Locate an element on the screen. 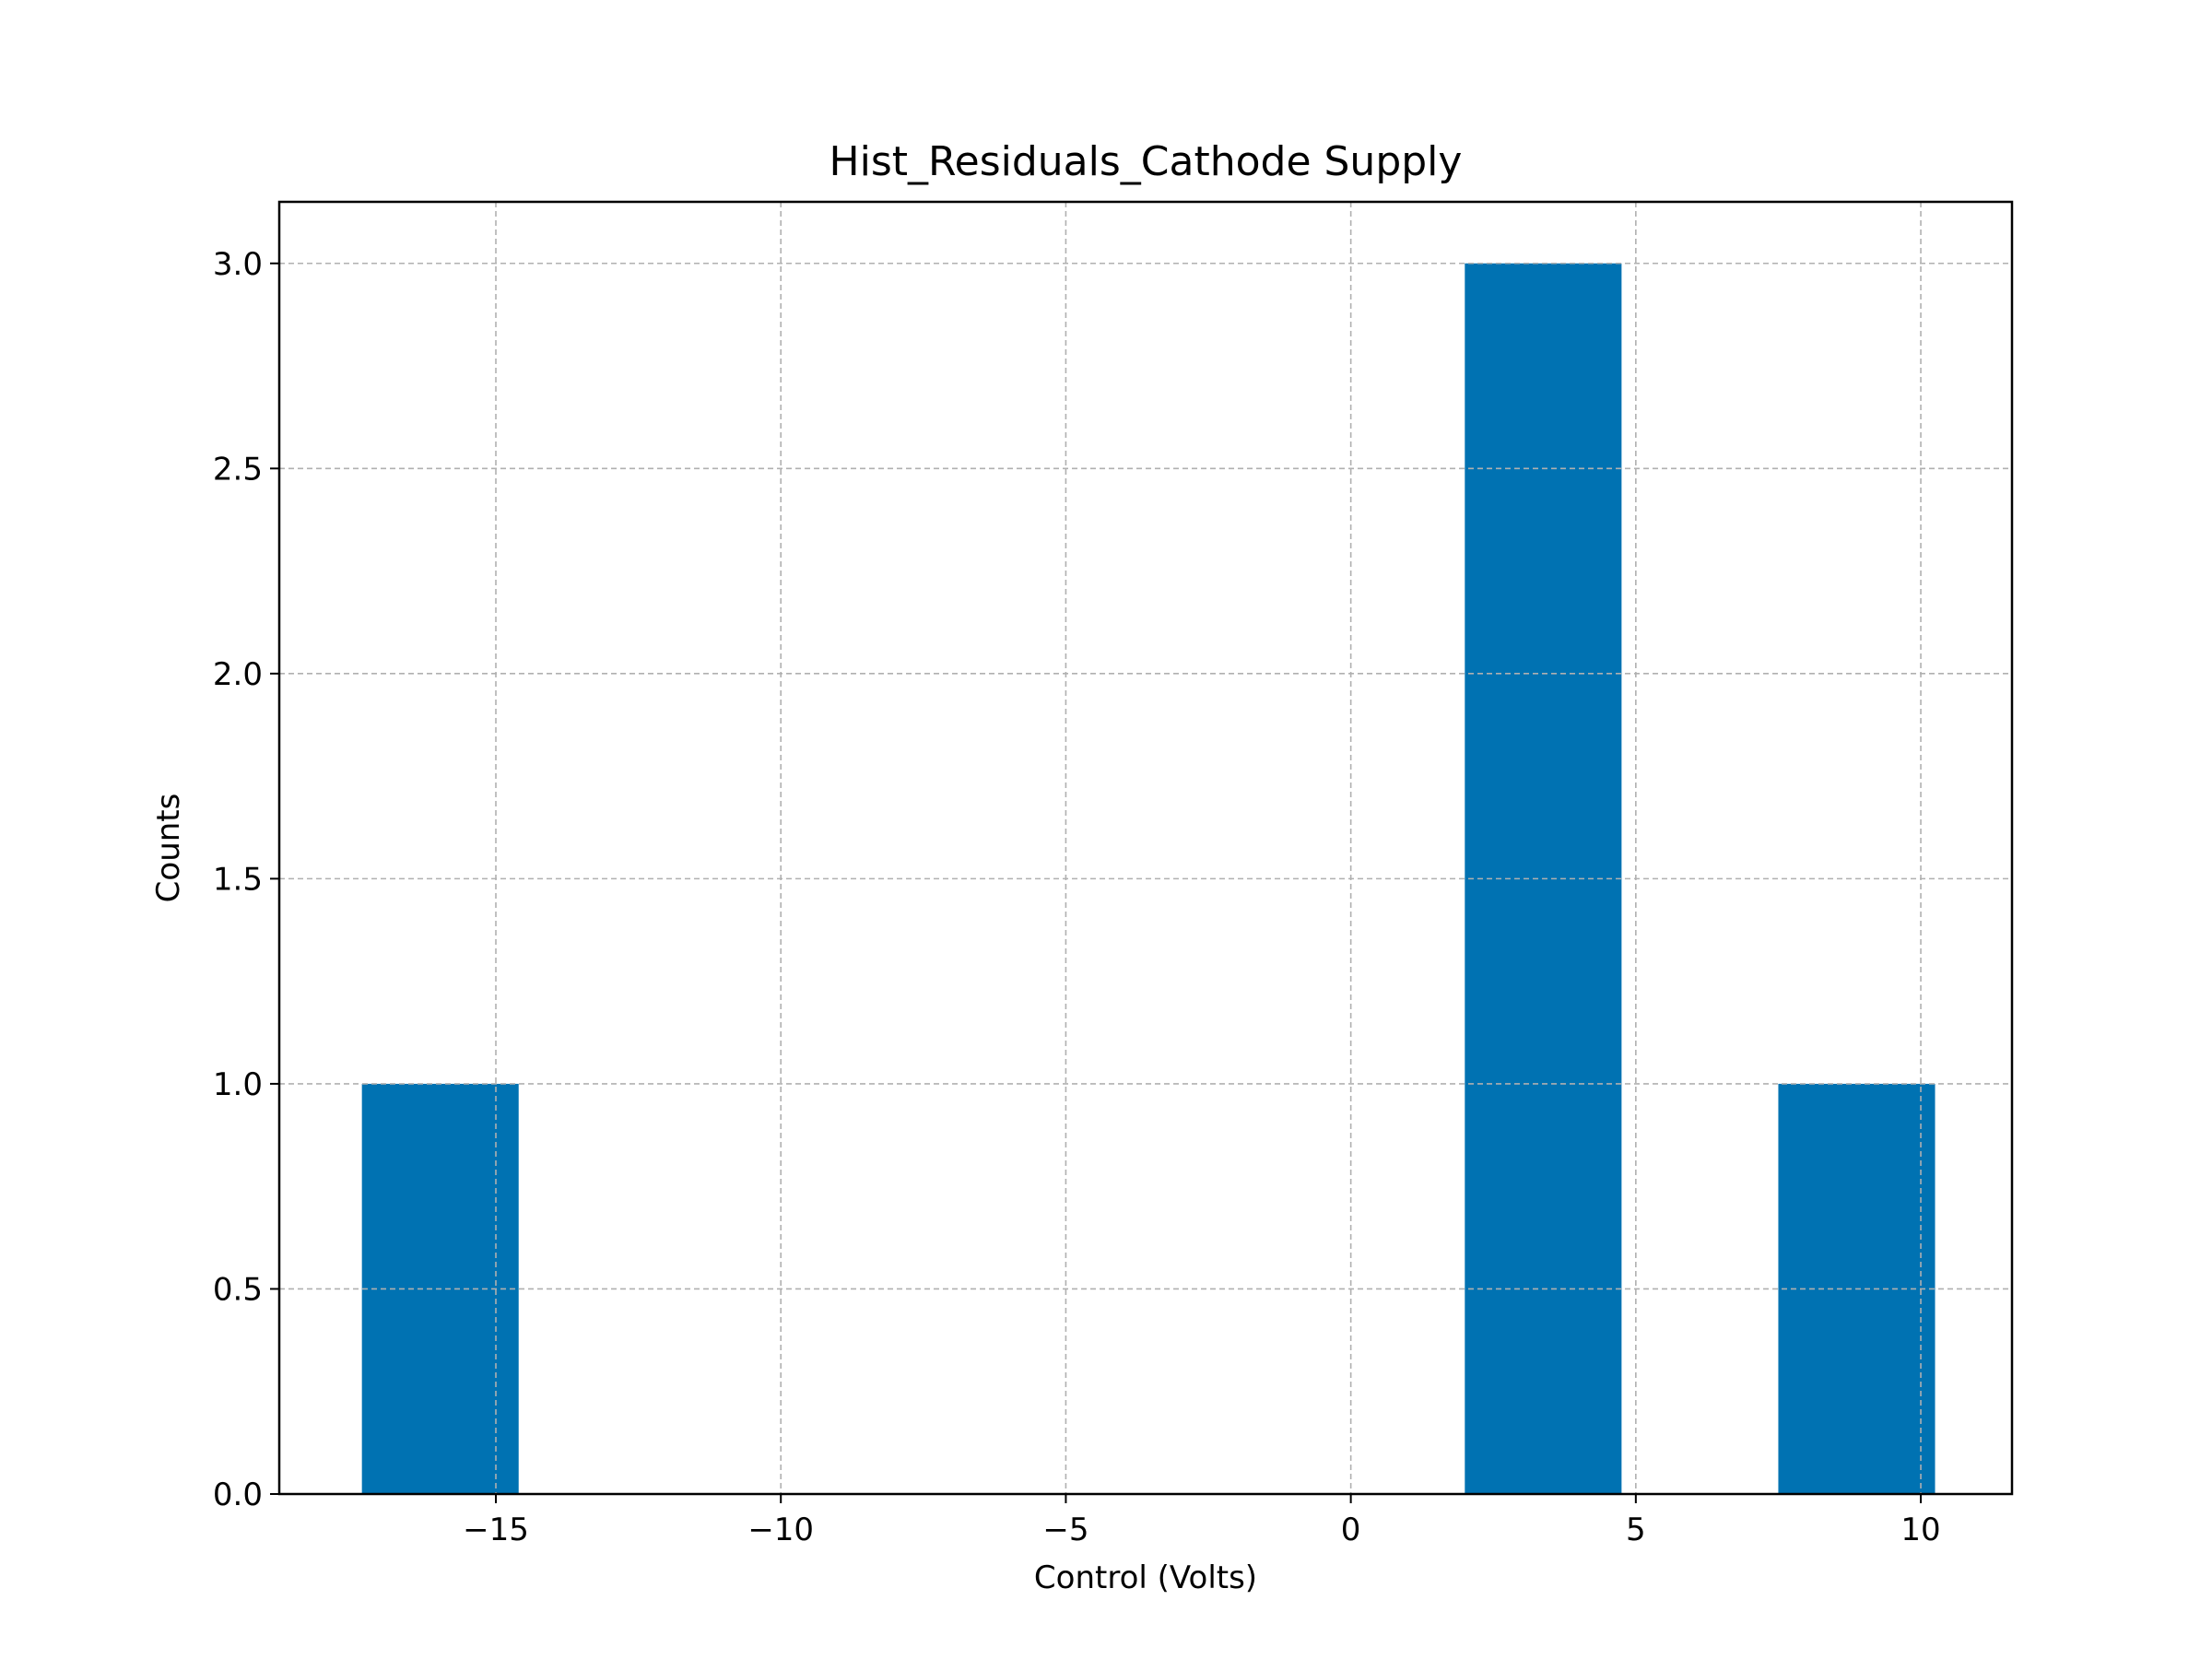 The height and width of the screenshot is (1659, 2212). y-tick-label: 2.5 is located at coordinates (238, 469).